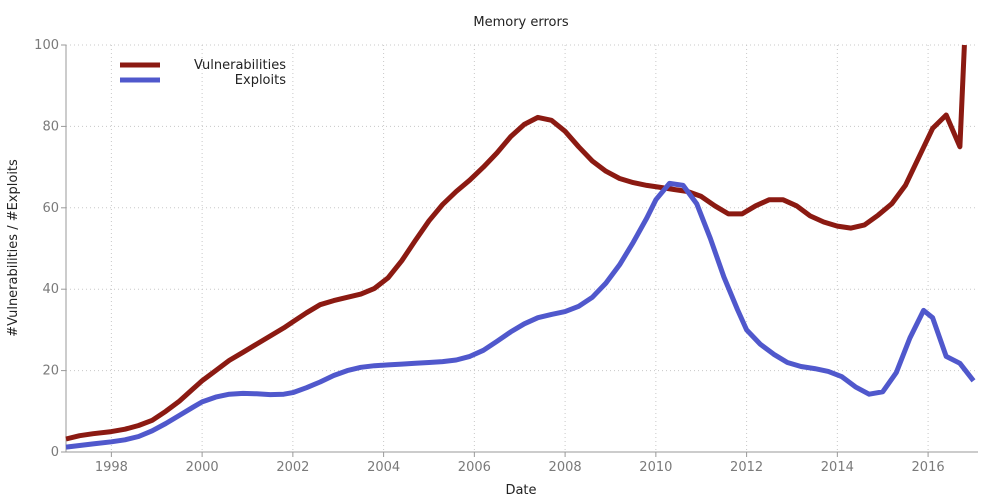 Image resolution: width=1000 pixels, height=500 pixels. Describe the element at coordinates (13, 248) in the screenshot. I see `y-axis-title: #Vulnerabilities / #Exploits` at that location.